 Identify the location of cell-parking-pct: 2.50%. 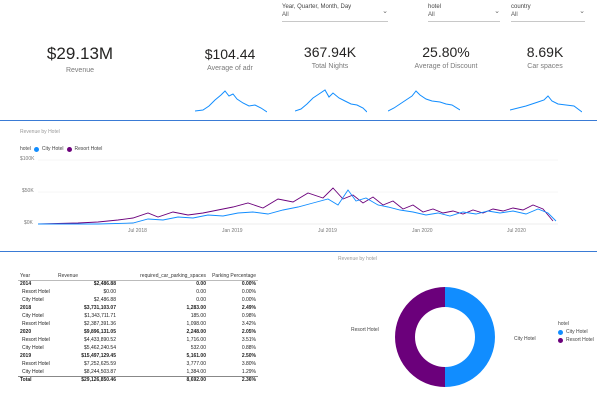
(248, 356).